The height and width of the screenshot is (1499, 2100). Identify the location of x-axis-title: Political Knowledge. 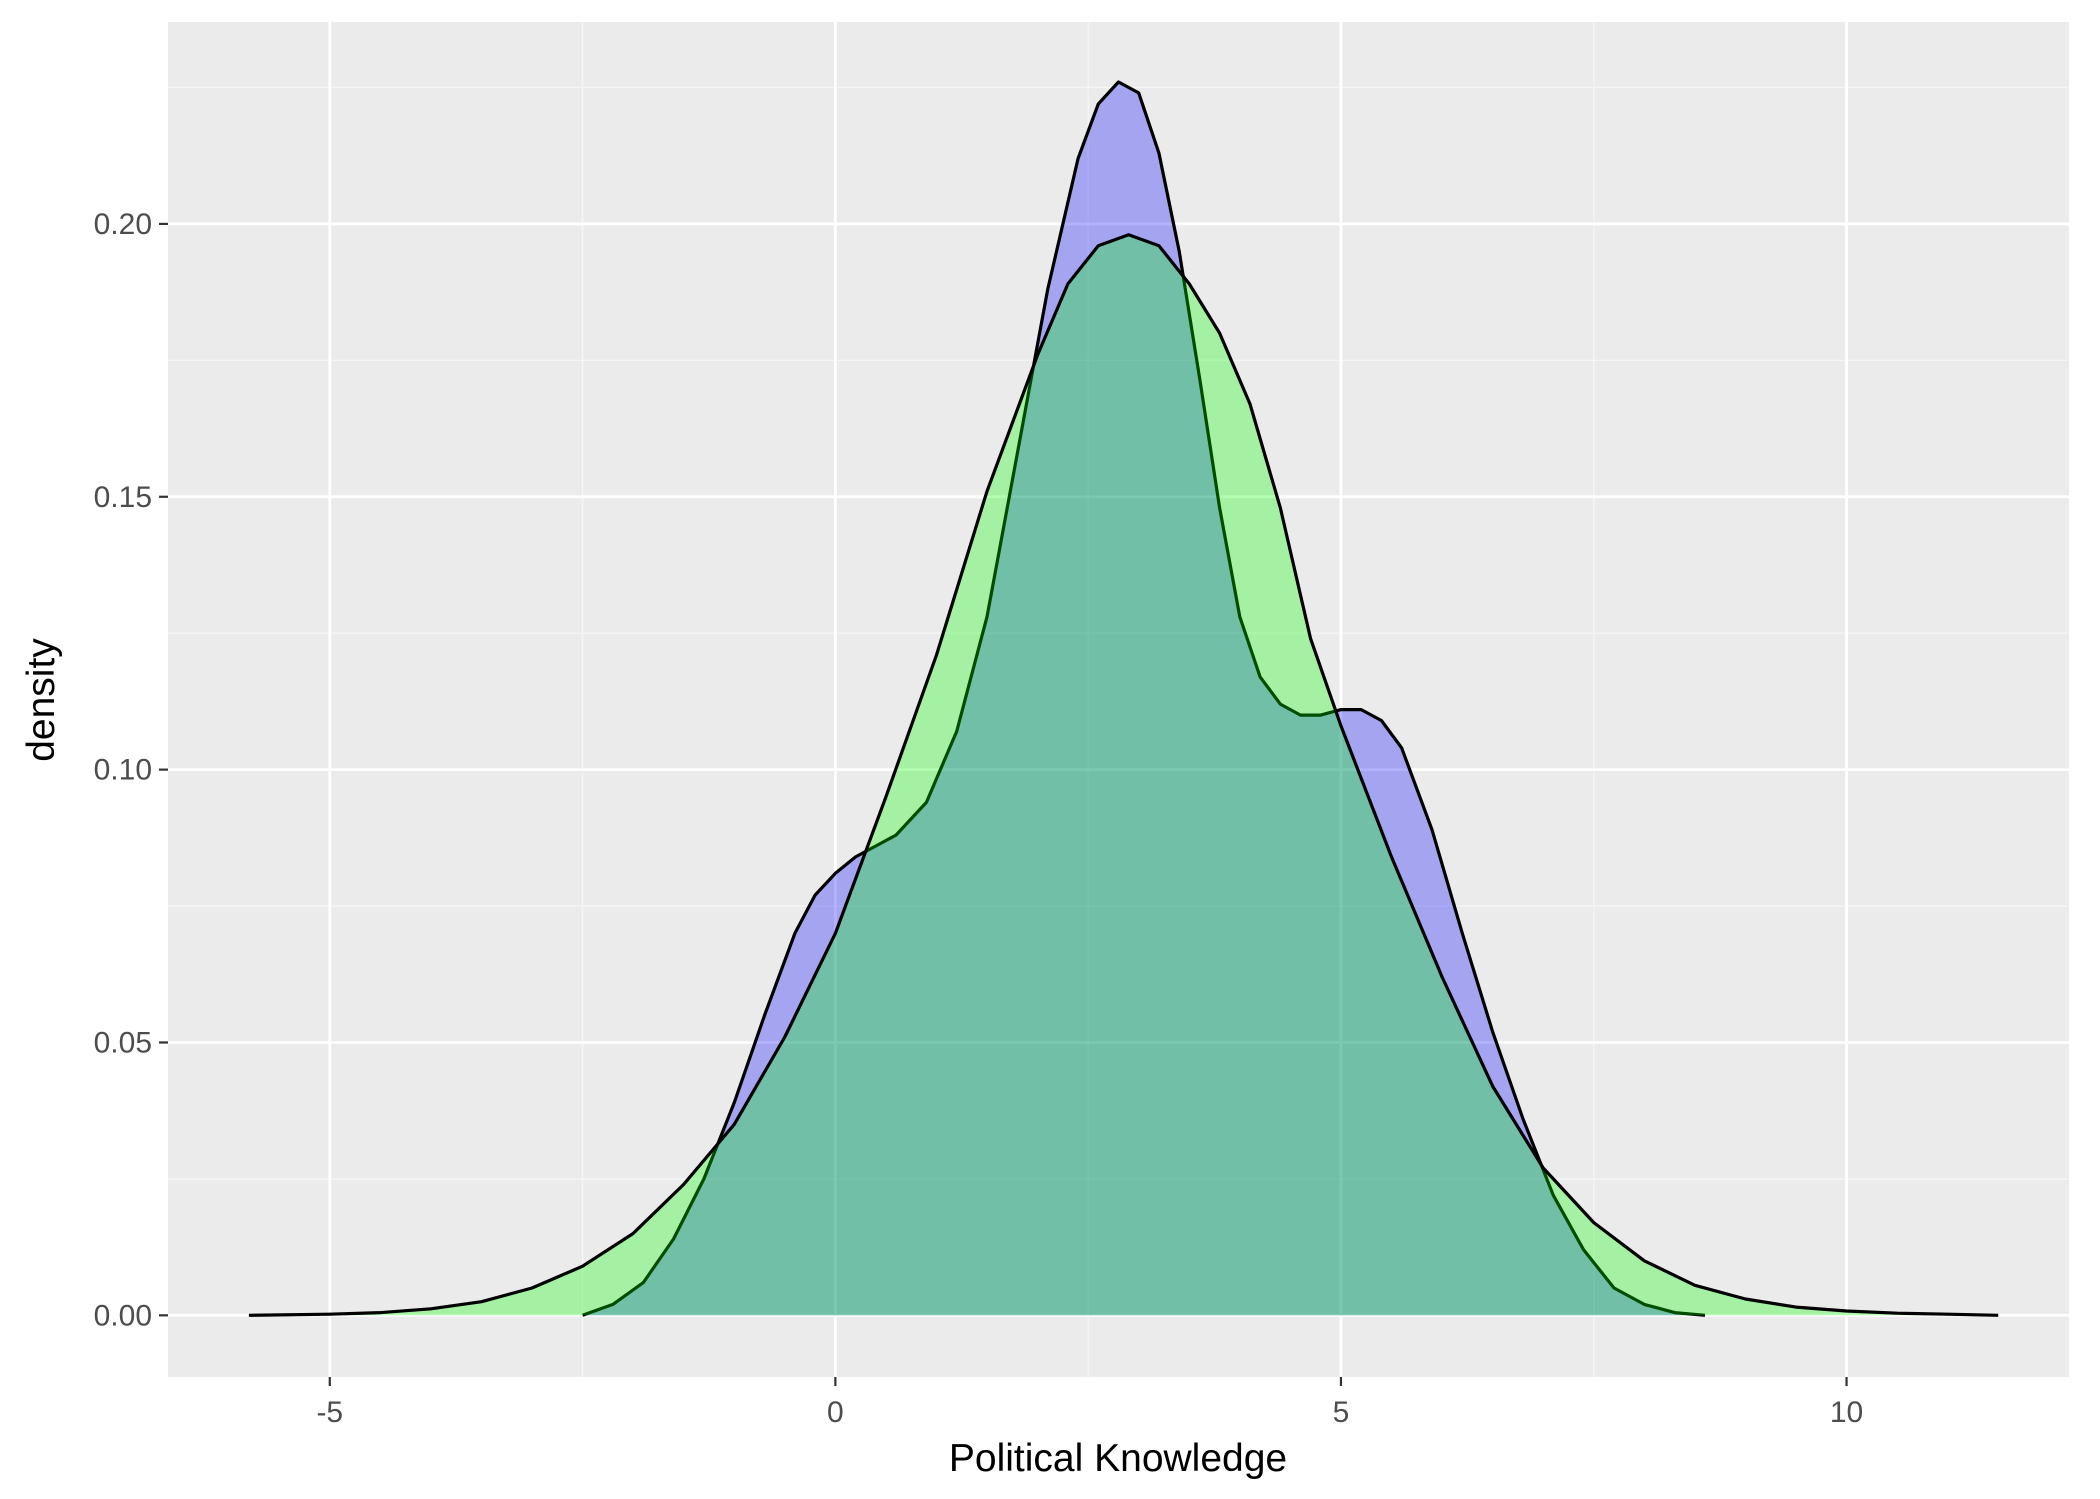
(1118, 1458).